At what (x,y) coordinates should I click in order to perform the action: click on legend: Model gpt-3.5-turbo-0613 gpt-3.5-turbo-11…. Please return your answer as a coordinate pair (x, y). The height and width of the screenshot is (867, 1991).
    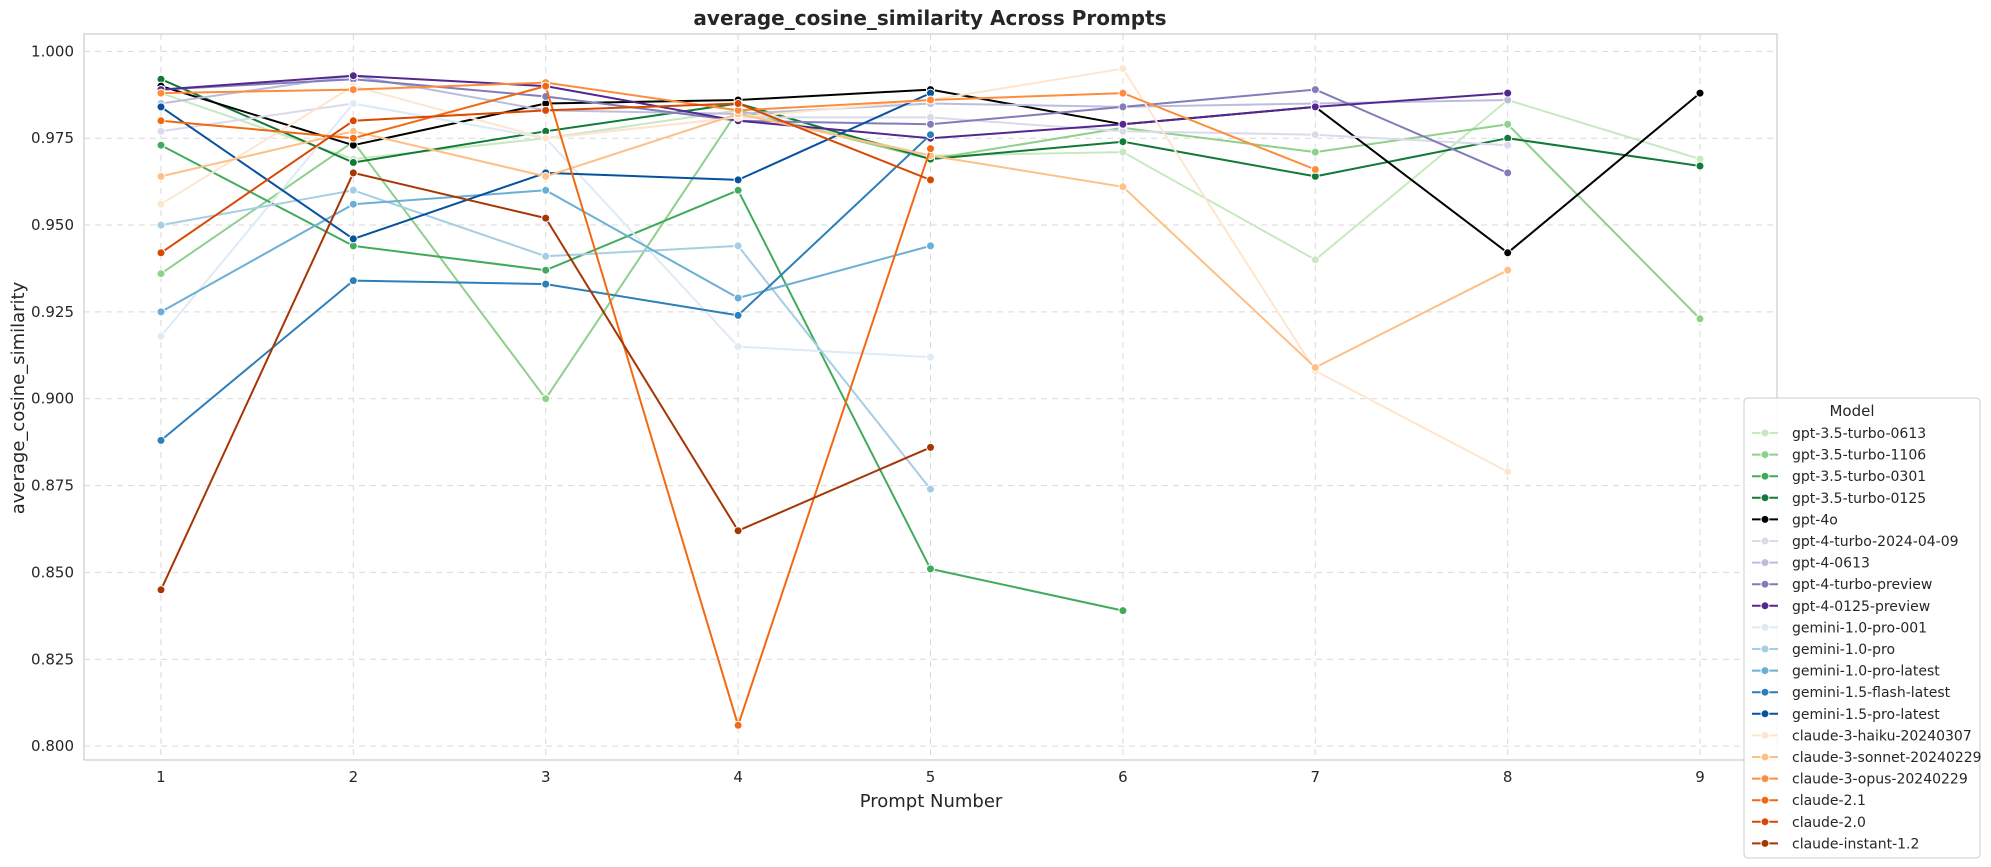
    Looking at the image, I should click on (1862, 628).